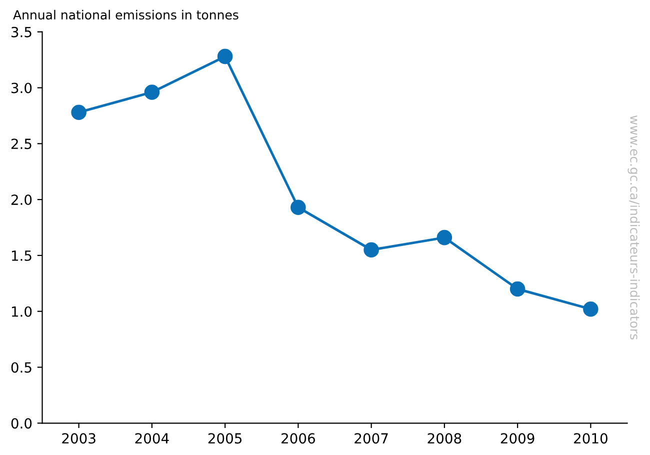 This screenshot has width=650, height=455. What do you see at coordinates (371, 438) in the screenshot?
I see `x-tick-label: 2007` at bounding box center [371, 438].